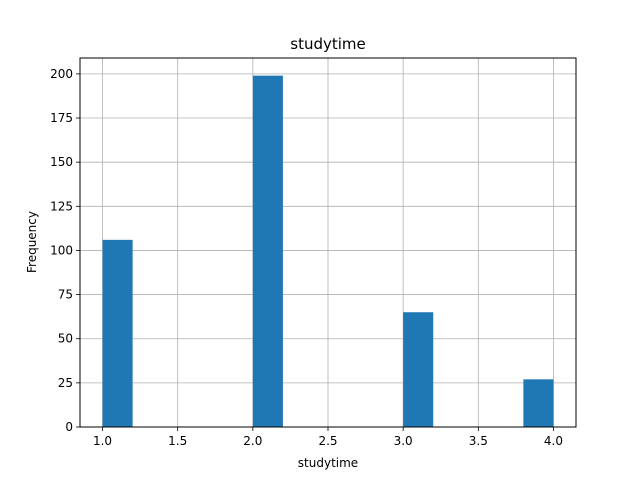  Describe the element at coordinates (553, 441) in the screenshot. I see `x-tick-label: 4.0` at that location.